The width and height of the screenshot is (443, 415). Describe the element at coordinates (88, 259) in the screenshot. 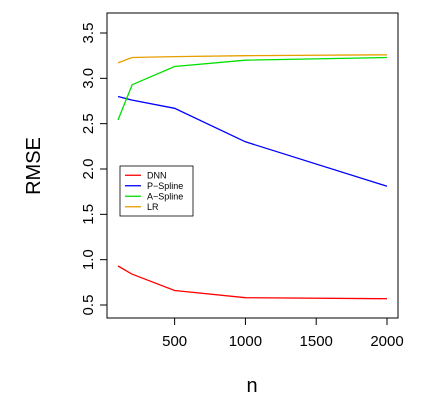

I see `y-tick-label: 1.0` at that location.